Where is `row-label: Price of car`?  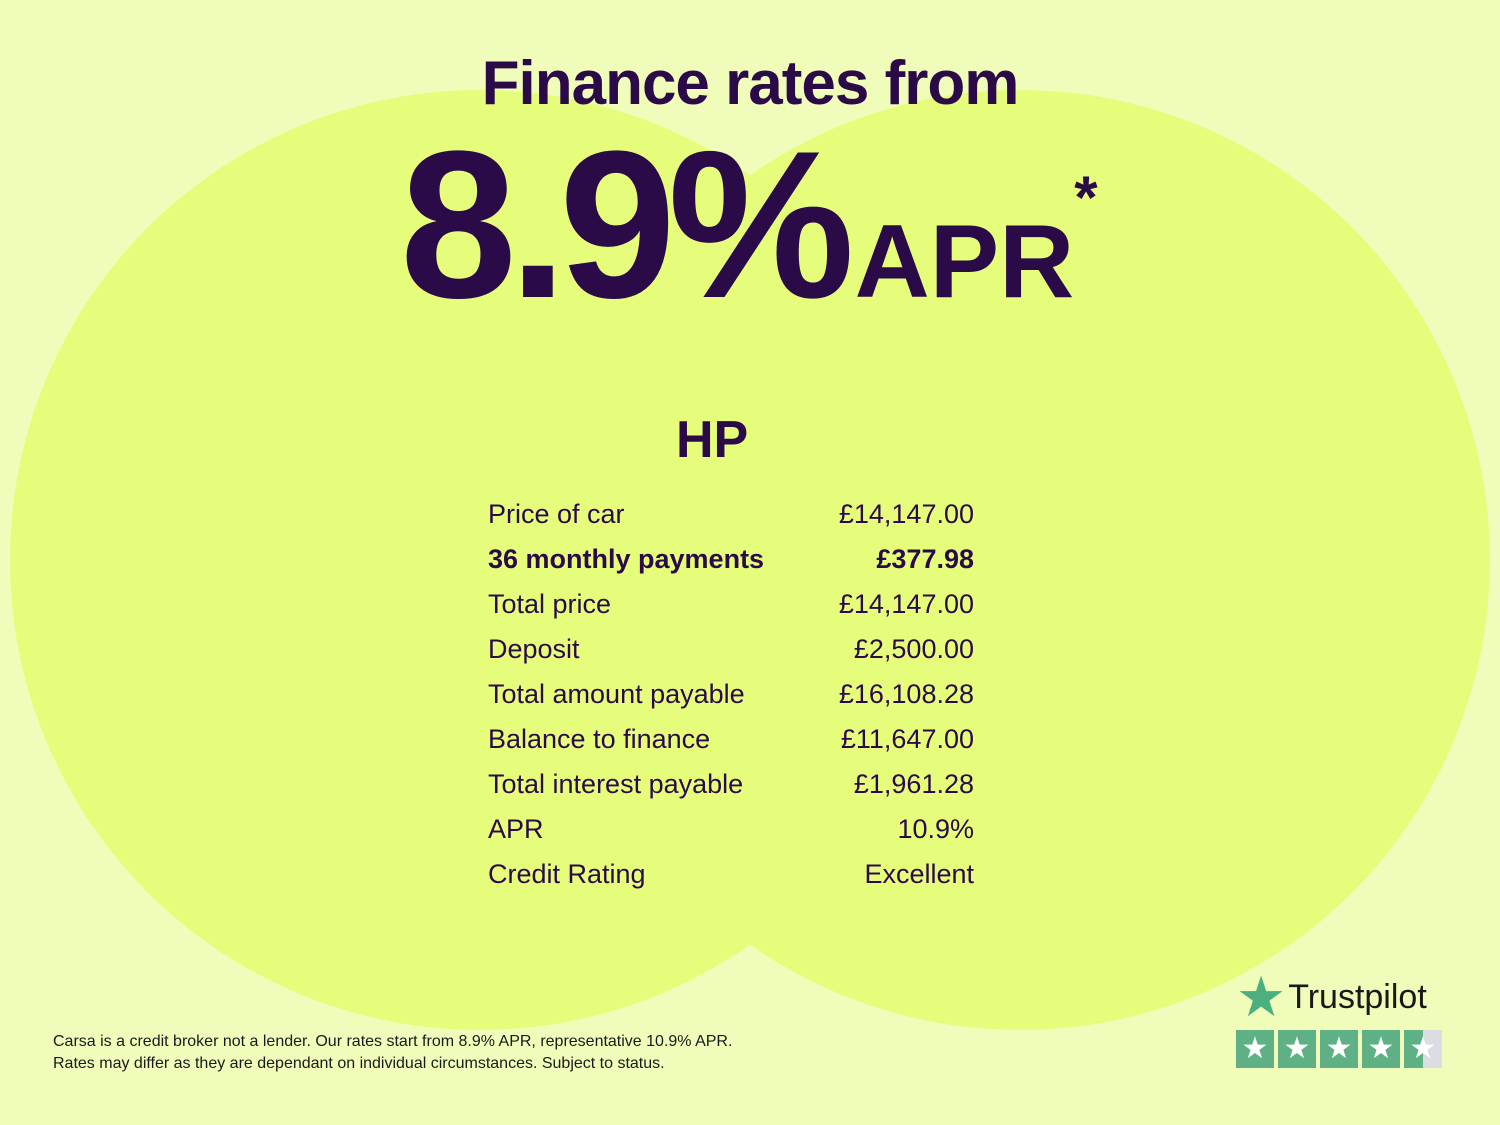
row-label: Price of car is located at coordinates (556, 514).